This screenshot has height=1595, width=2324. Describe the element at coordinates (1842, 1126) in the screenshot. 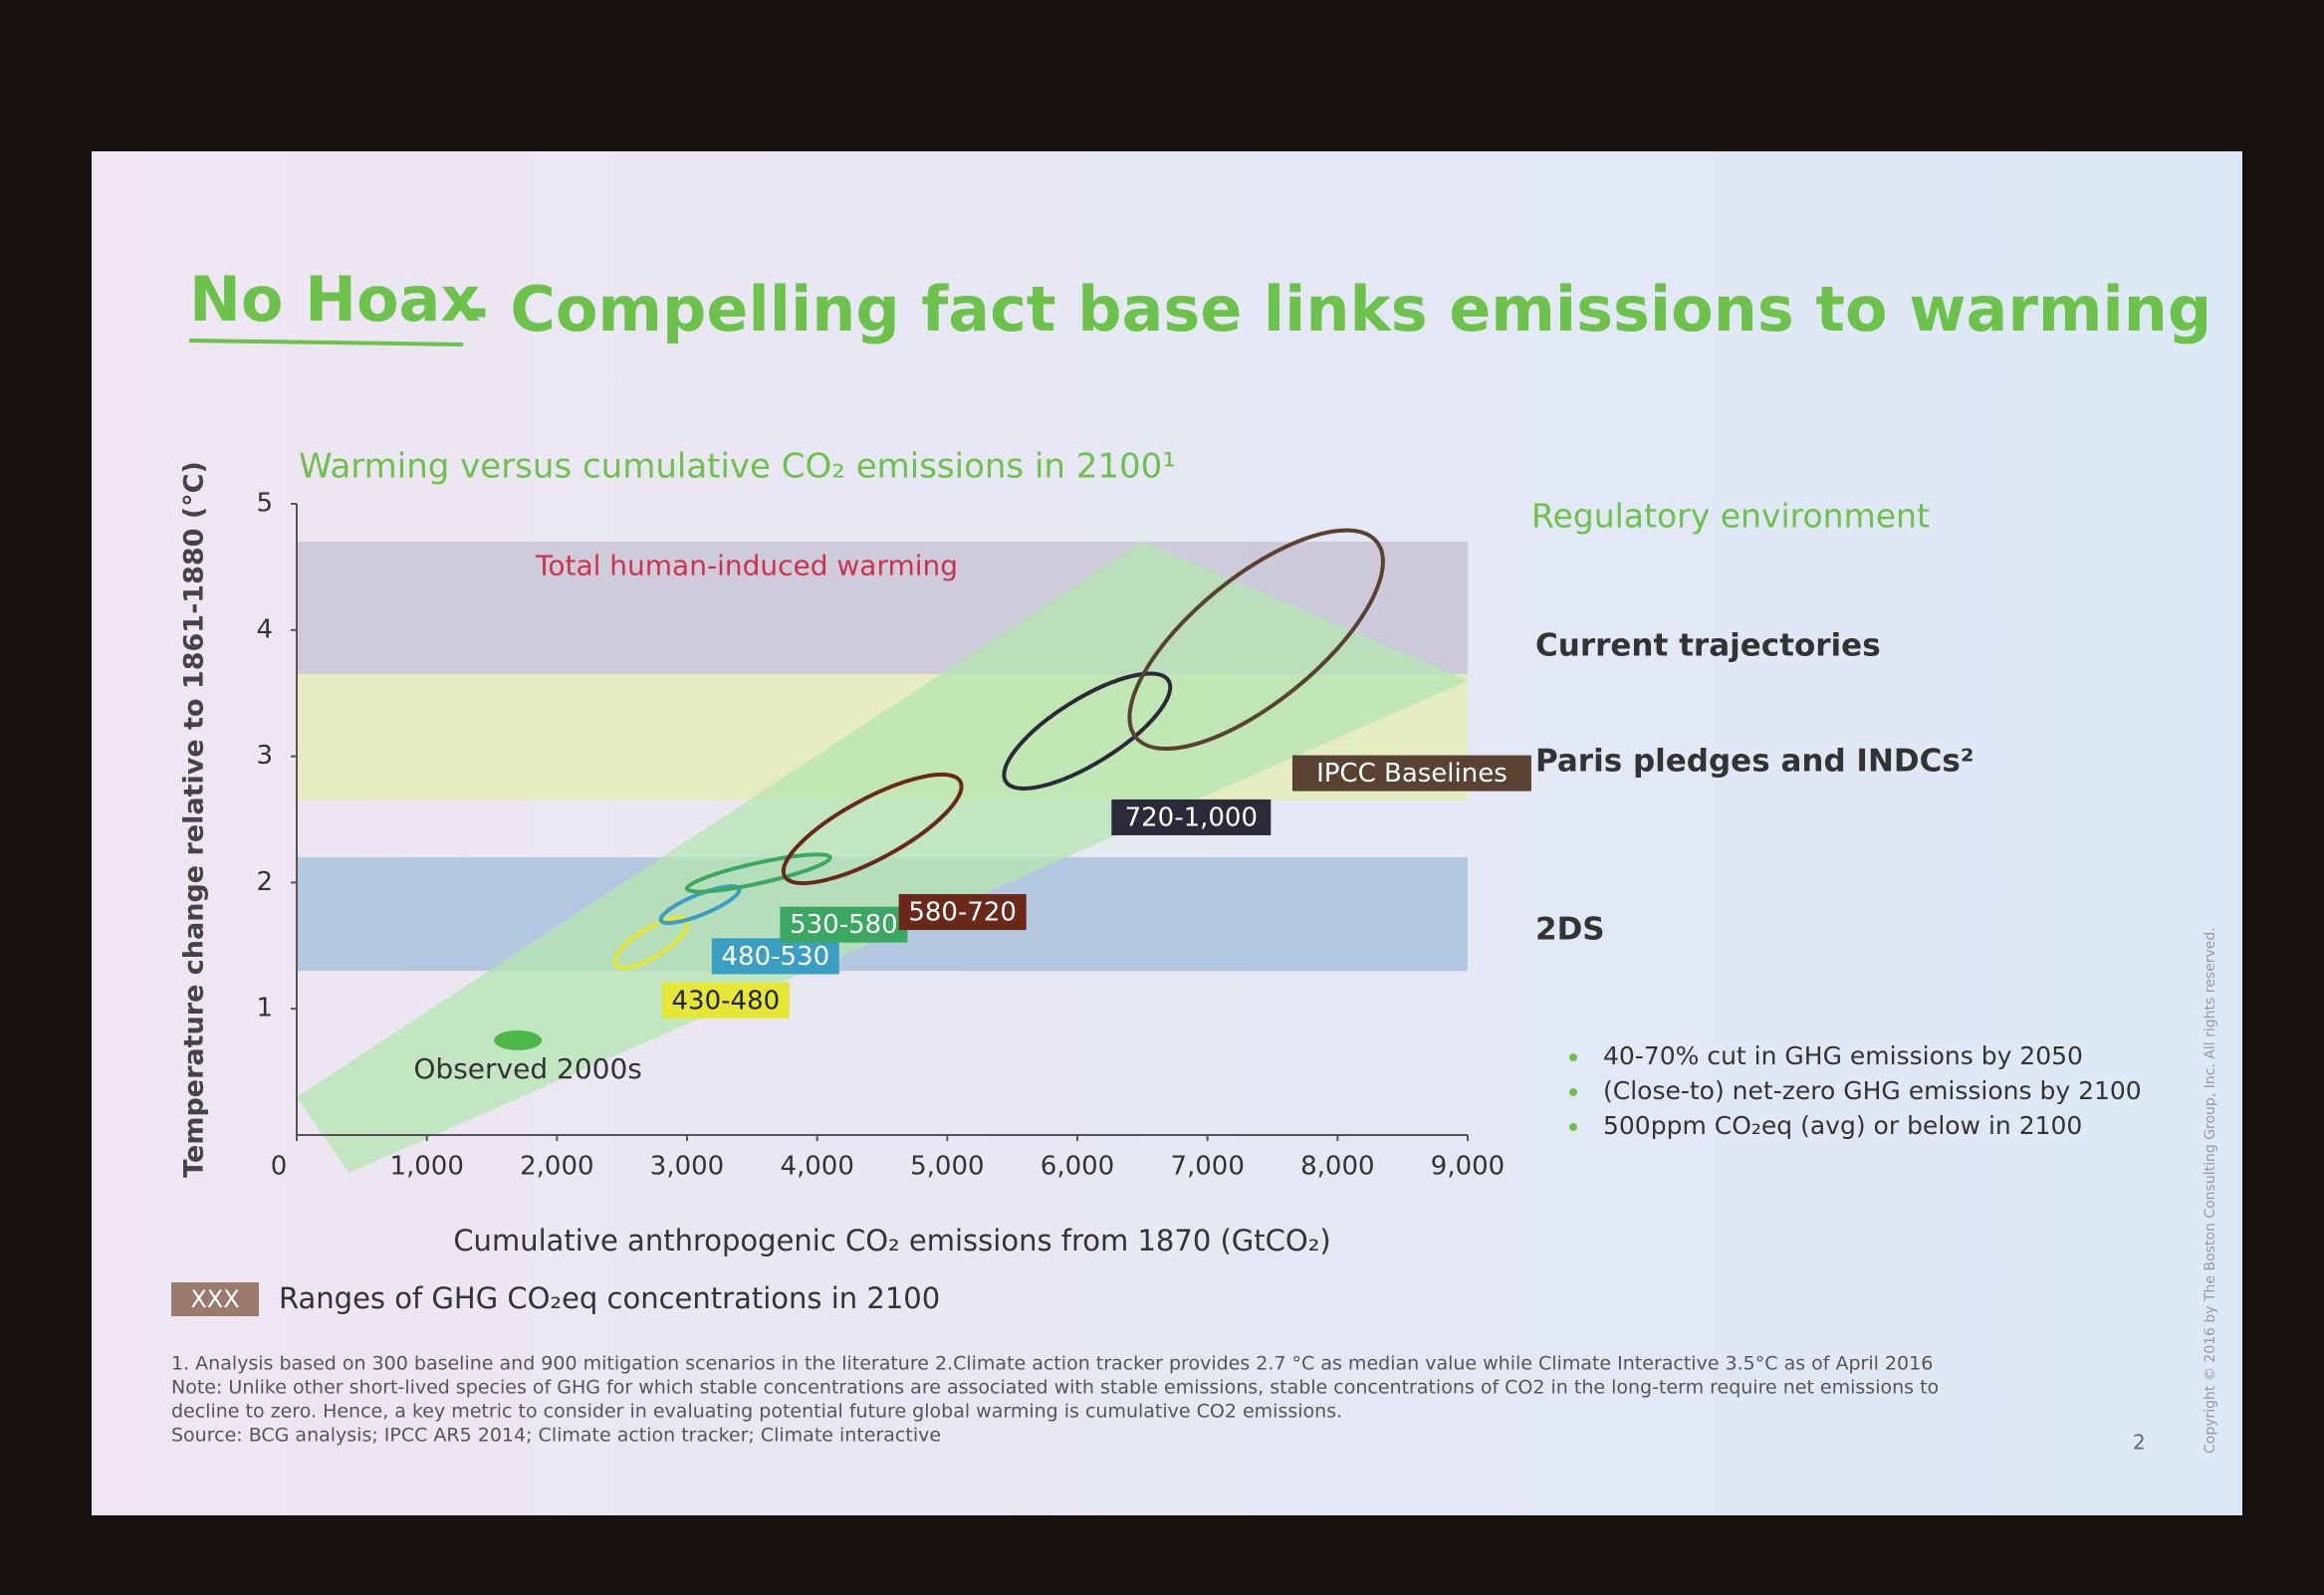

I see `bullet: 500ppm CO₂eq (avg) or below in 2100` at that location.